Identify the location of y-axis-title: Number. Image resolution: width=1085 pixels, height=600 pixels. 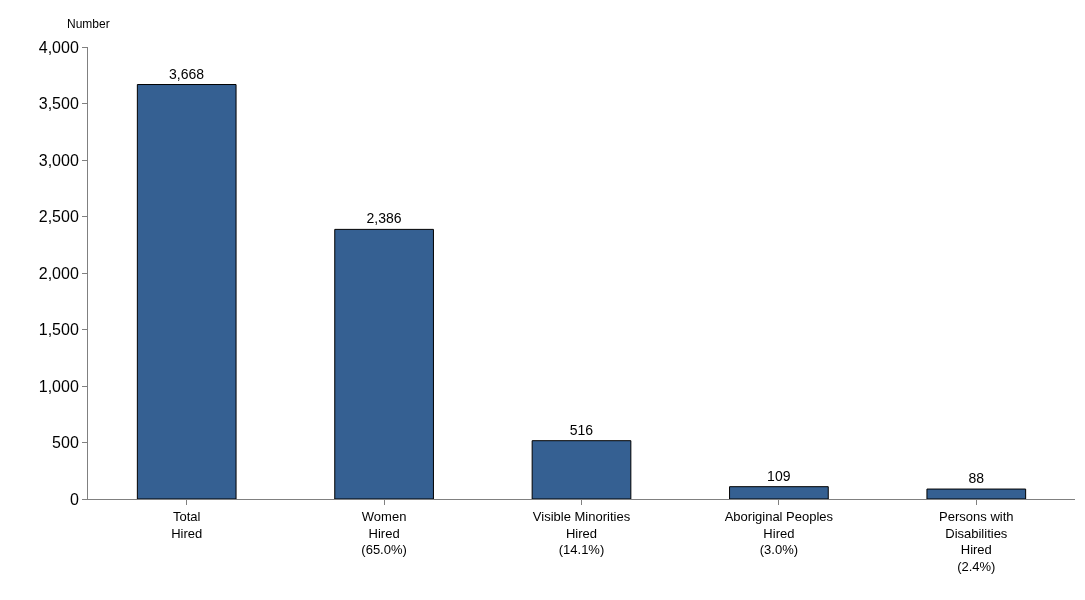
(88, 24).